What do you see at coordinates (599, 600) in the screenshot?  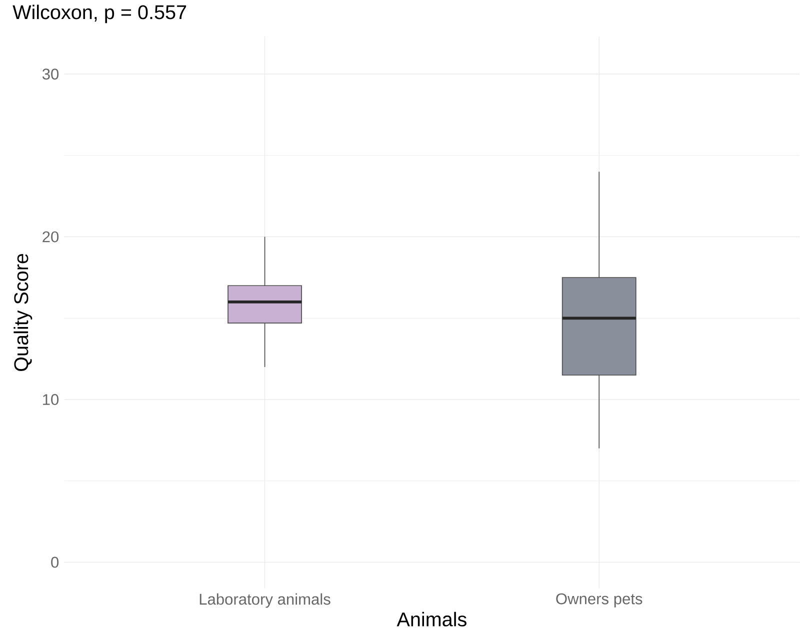 I see `x-tick-label: Owners pets` at bounding box center [599, 600].